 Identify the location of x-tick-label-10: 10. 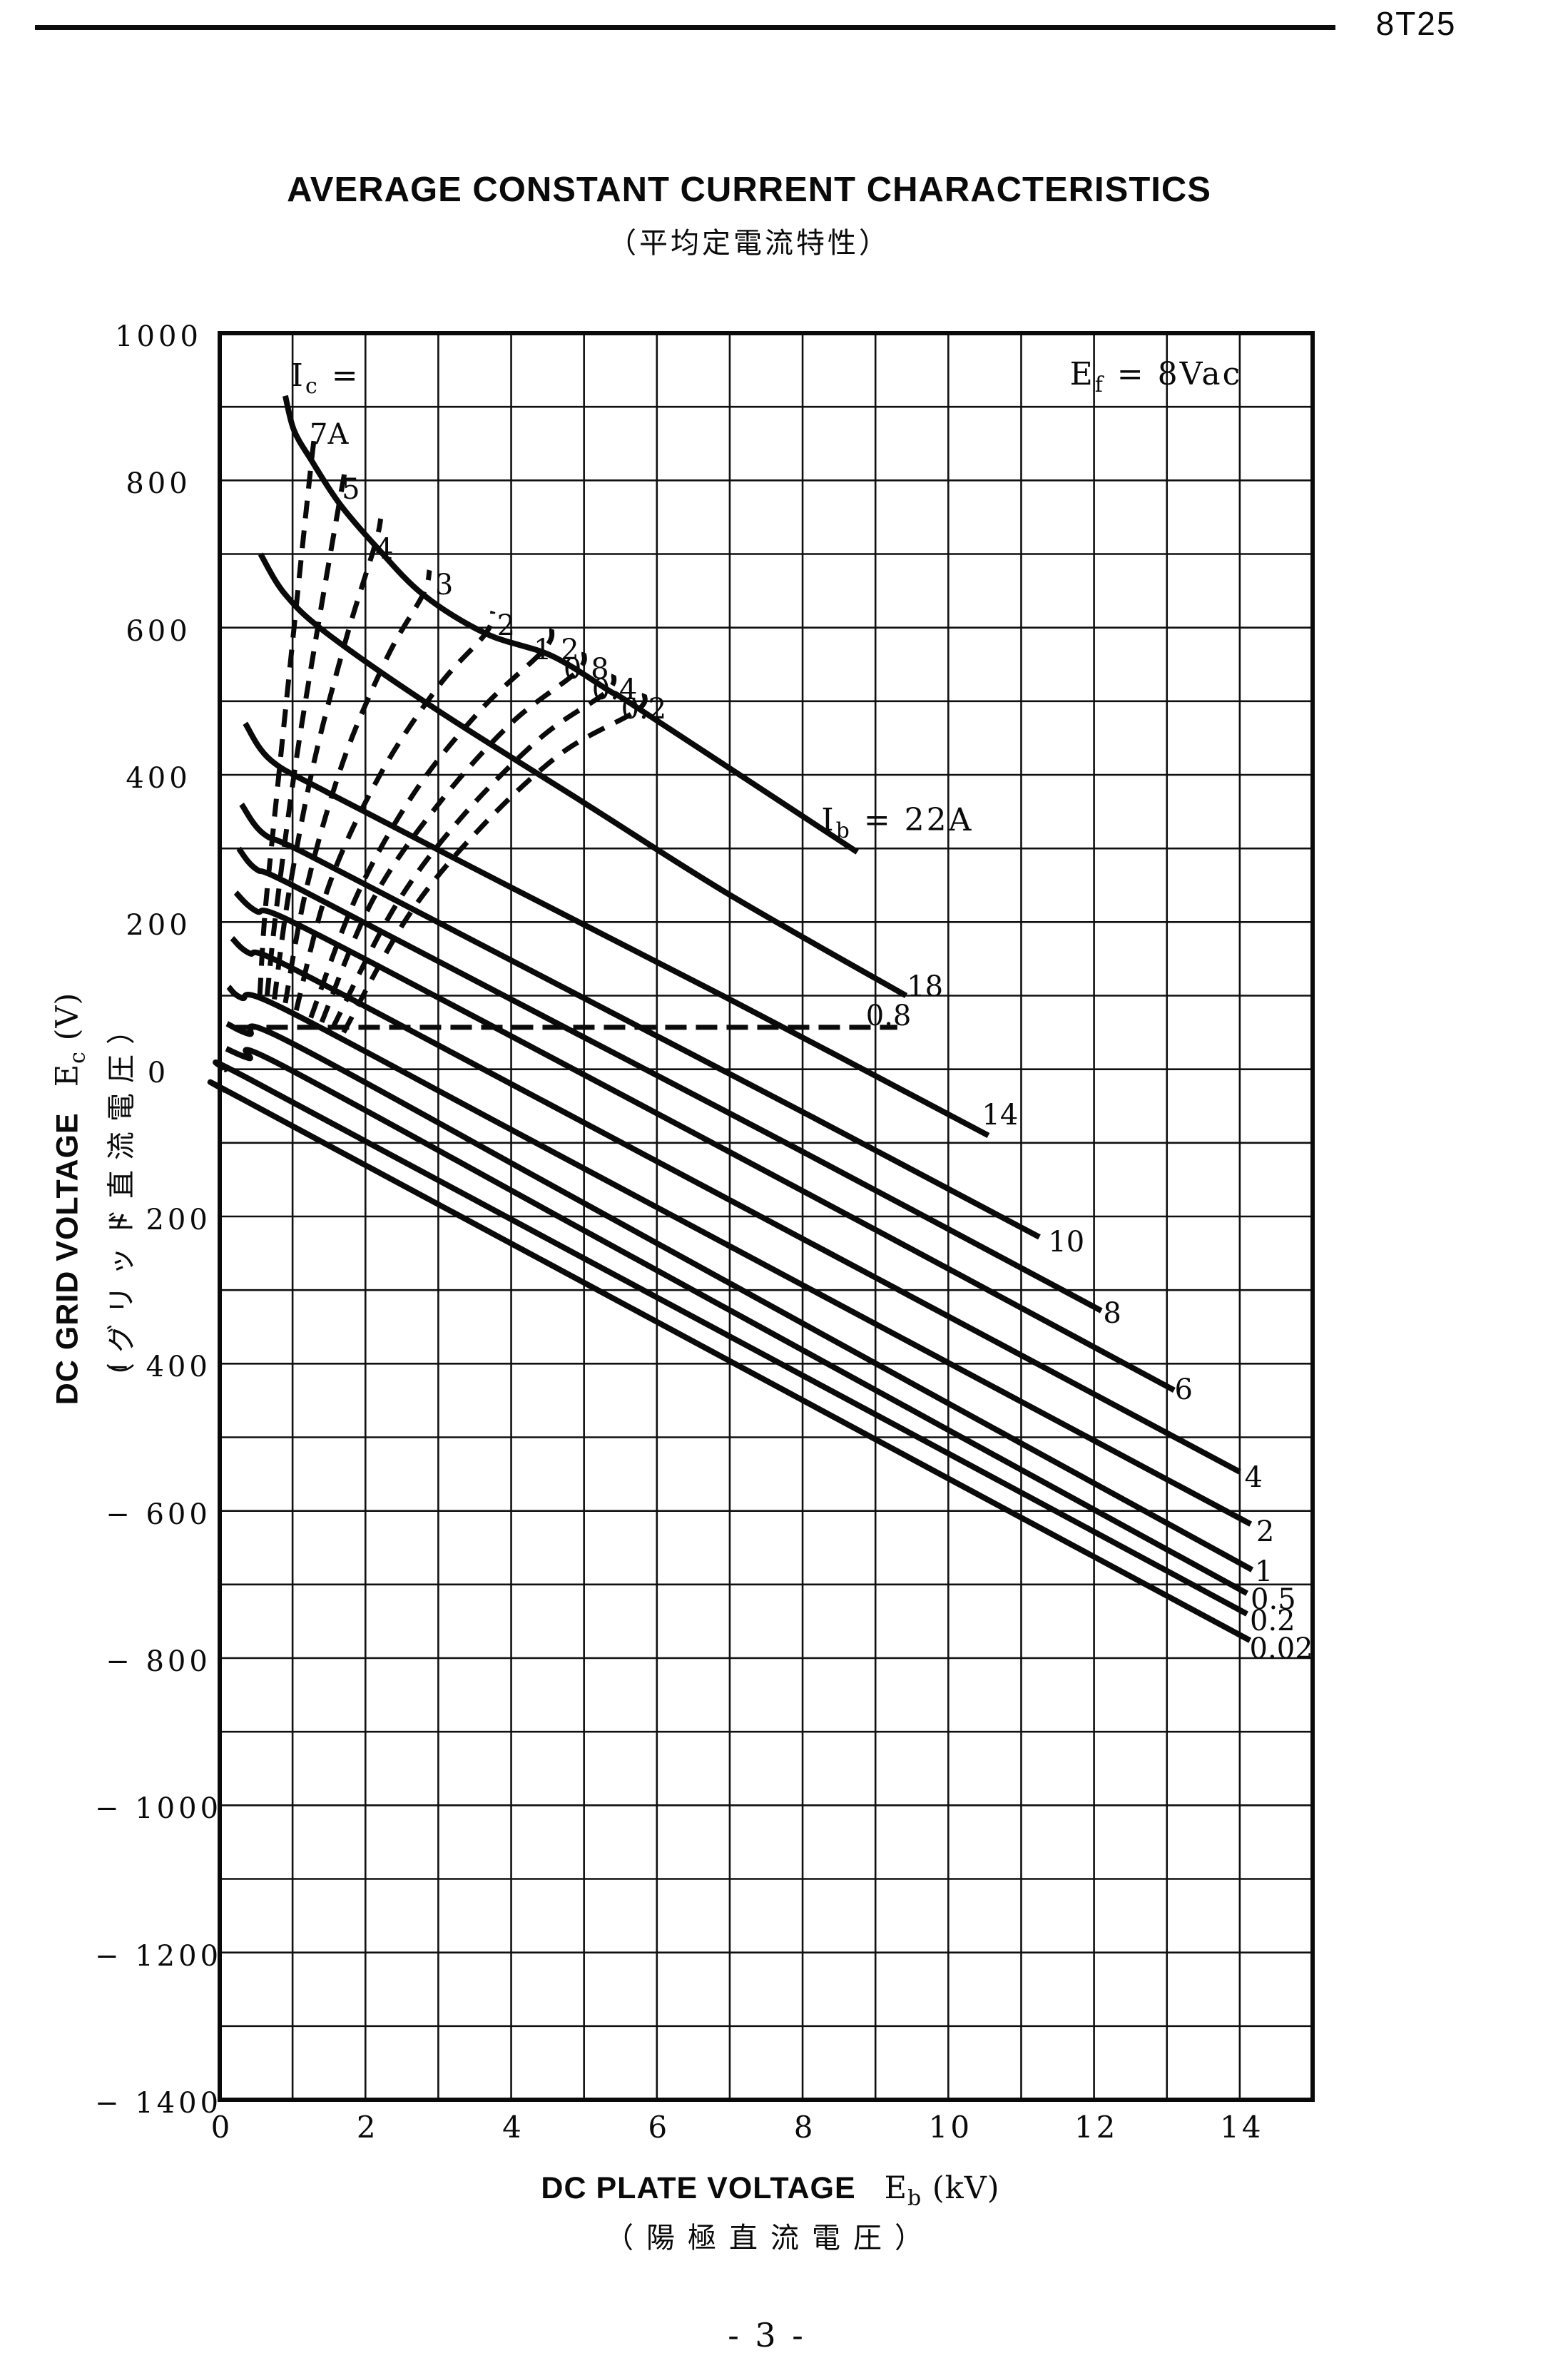
(950, 2127).